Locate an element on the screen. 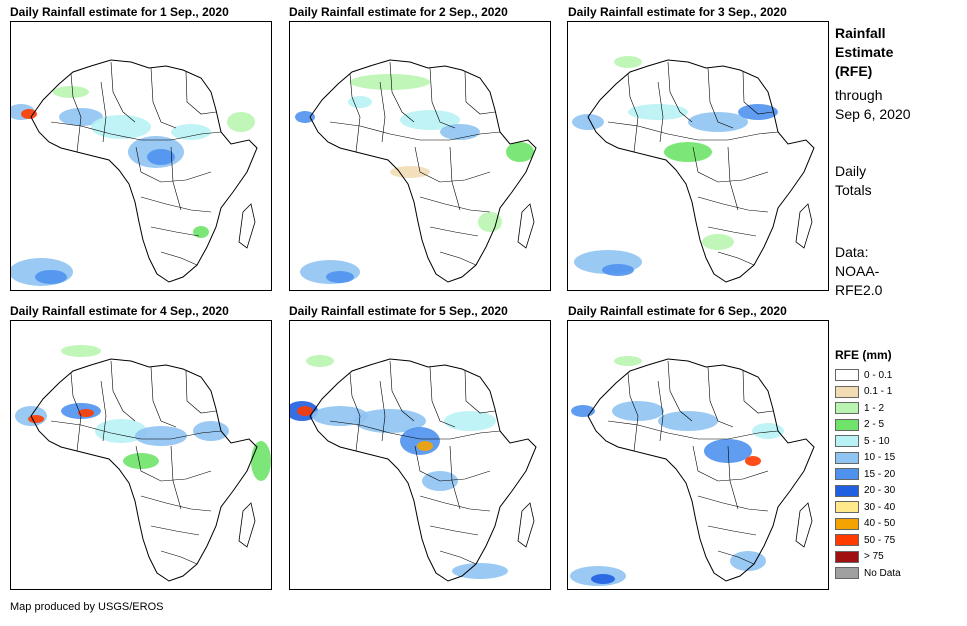 This screenshot has width=967, height=626. through-date: through Sep 6, 2020 is located at coordinates (873, 104).